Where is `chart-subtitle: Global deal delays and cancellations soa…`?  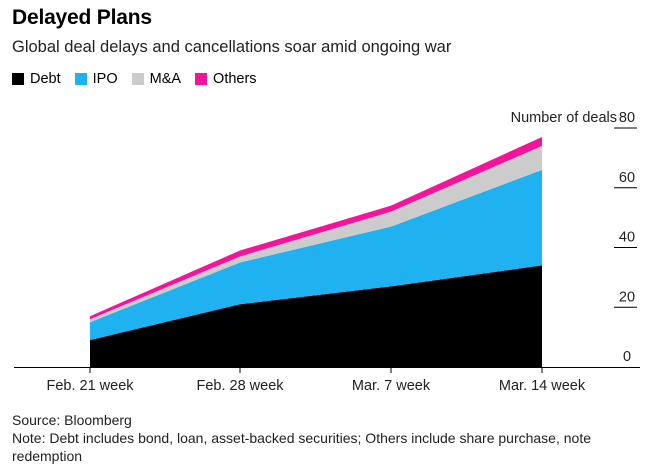
chart-subtitle: Global deal delays and cancellations soa… is located at coordinates (232, 47).